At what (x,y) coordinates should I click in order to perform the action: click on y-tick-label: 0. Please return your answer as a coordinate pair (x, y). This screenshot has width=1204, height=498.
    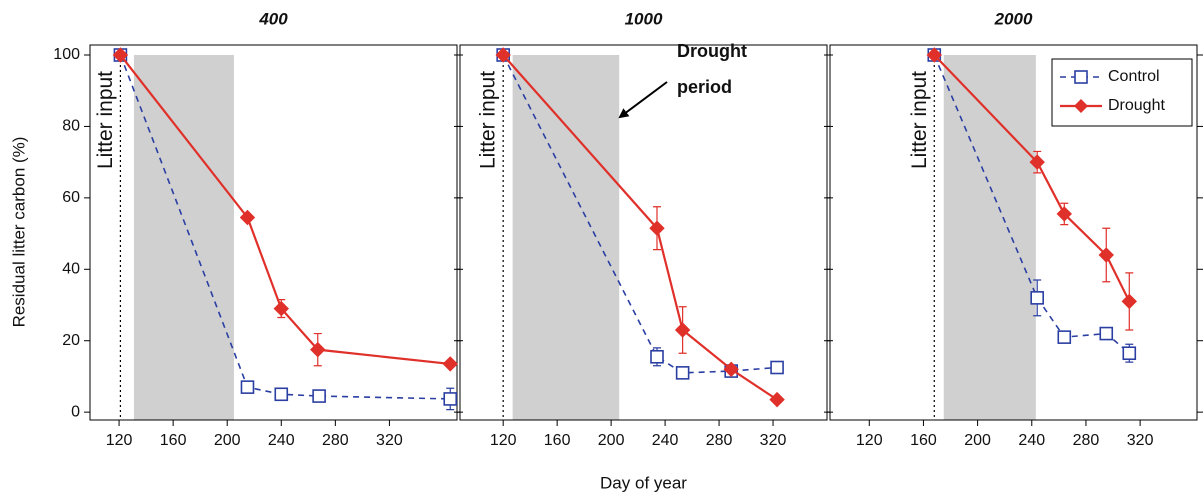
    Looking at the image, I should click on (75, 411).